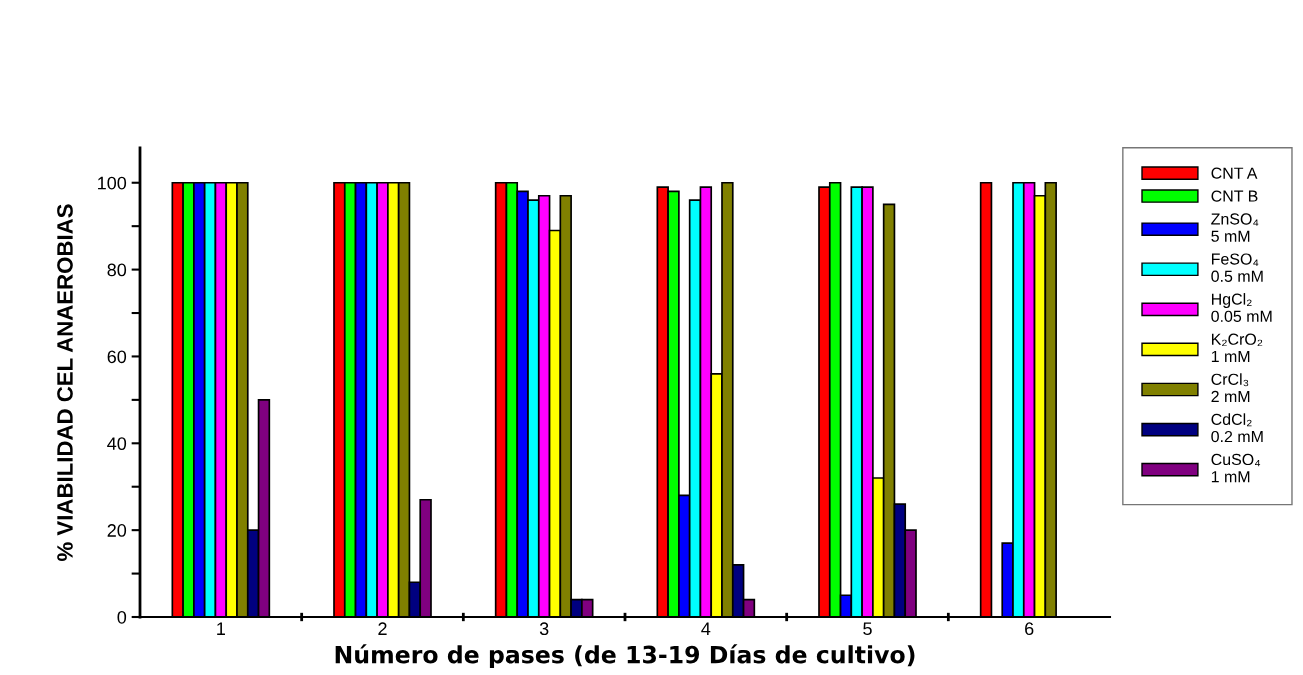  What do you see at coordinates (65, 382) in the screenshot?
I see `y-axis-title: % VIABILIDAD CEL ANAEROBIAS` at bounding box center [65, 382].